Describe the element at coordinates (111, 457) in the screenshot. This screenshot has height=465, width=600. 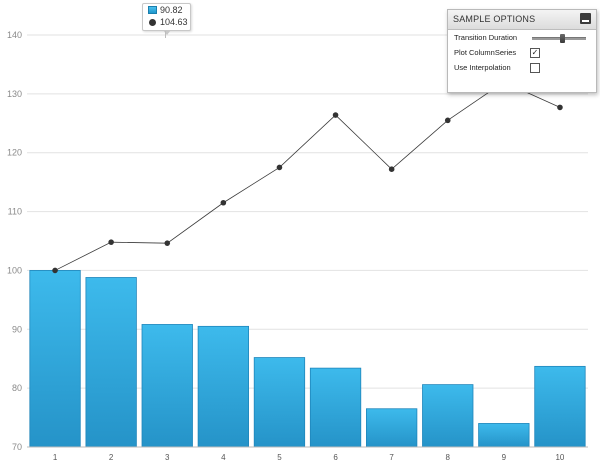
I see `x-tick-label: 2` at that location.